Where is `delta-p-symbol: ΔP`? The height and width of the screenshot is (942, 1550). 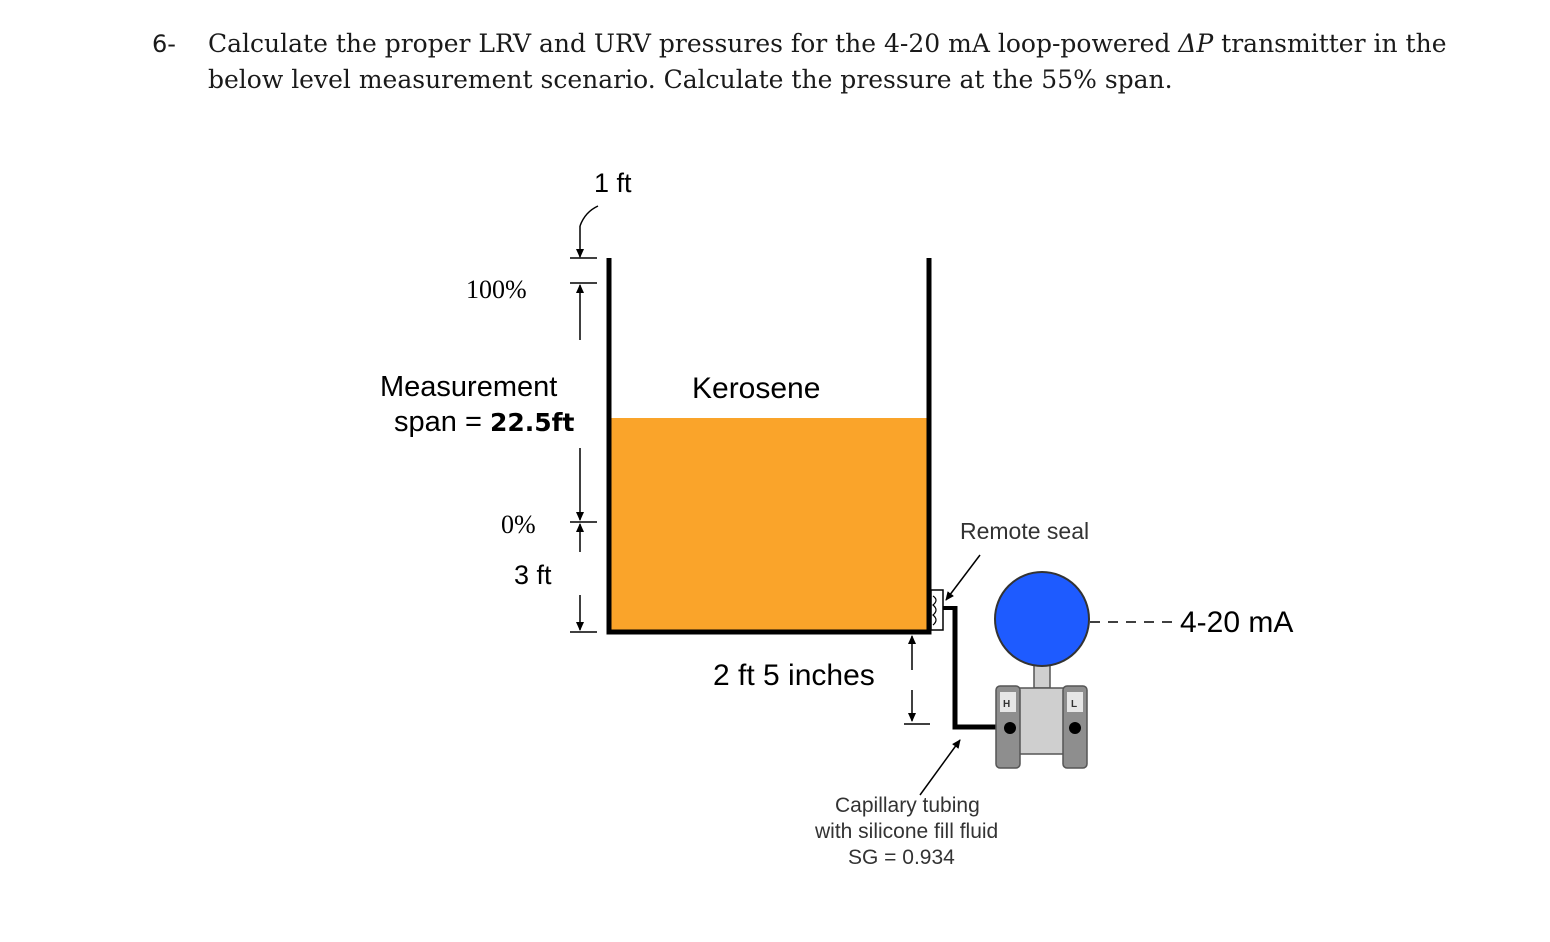 delta-p-symbol: ΔP is located at coordinates (1196, 43).